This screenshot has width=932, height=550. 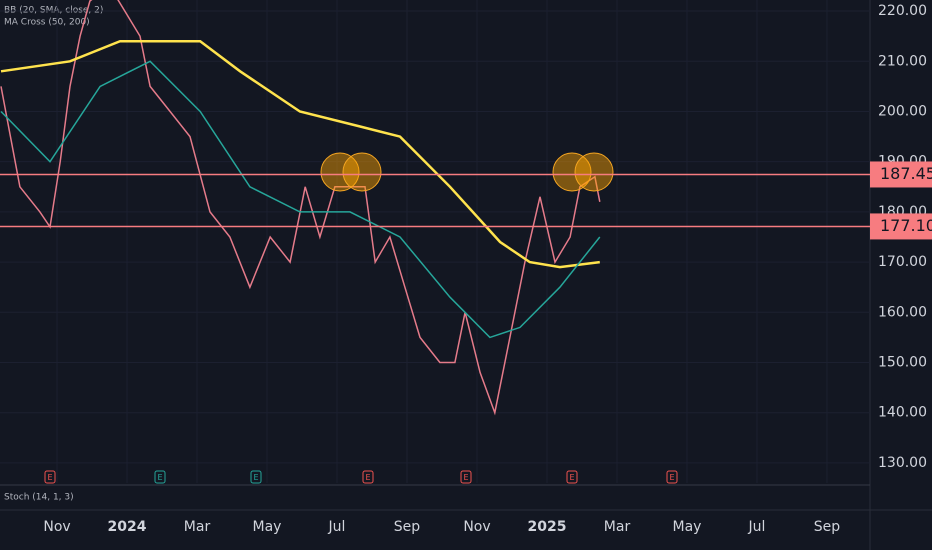 What do you see at coordinates (902, 11) in the screenshot?
I see `y-tick-label: 220.00` at bounding box center [902, 11].